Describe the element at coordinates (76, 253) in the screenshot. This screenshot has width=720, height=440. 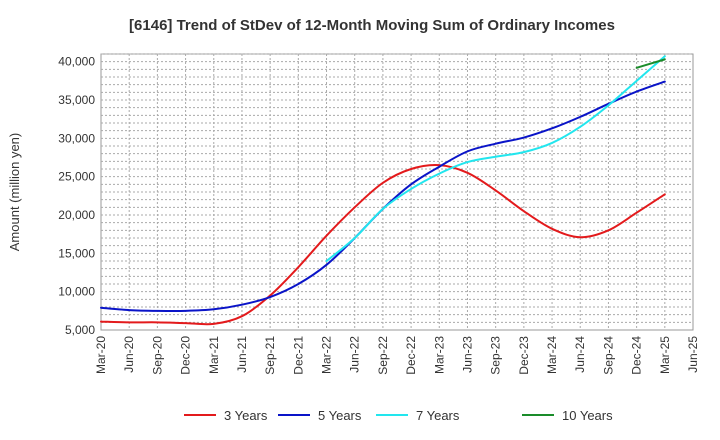
I see `y-tick-label: 15,000` at that location.